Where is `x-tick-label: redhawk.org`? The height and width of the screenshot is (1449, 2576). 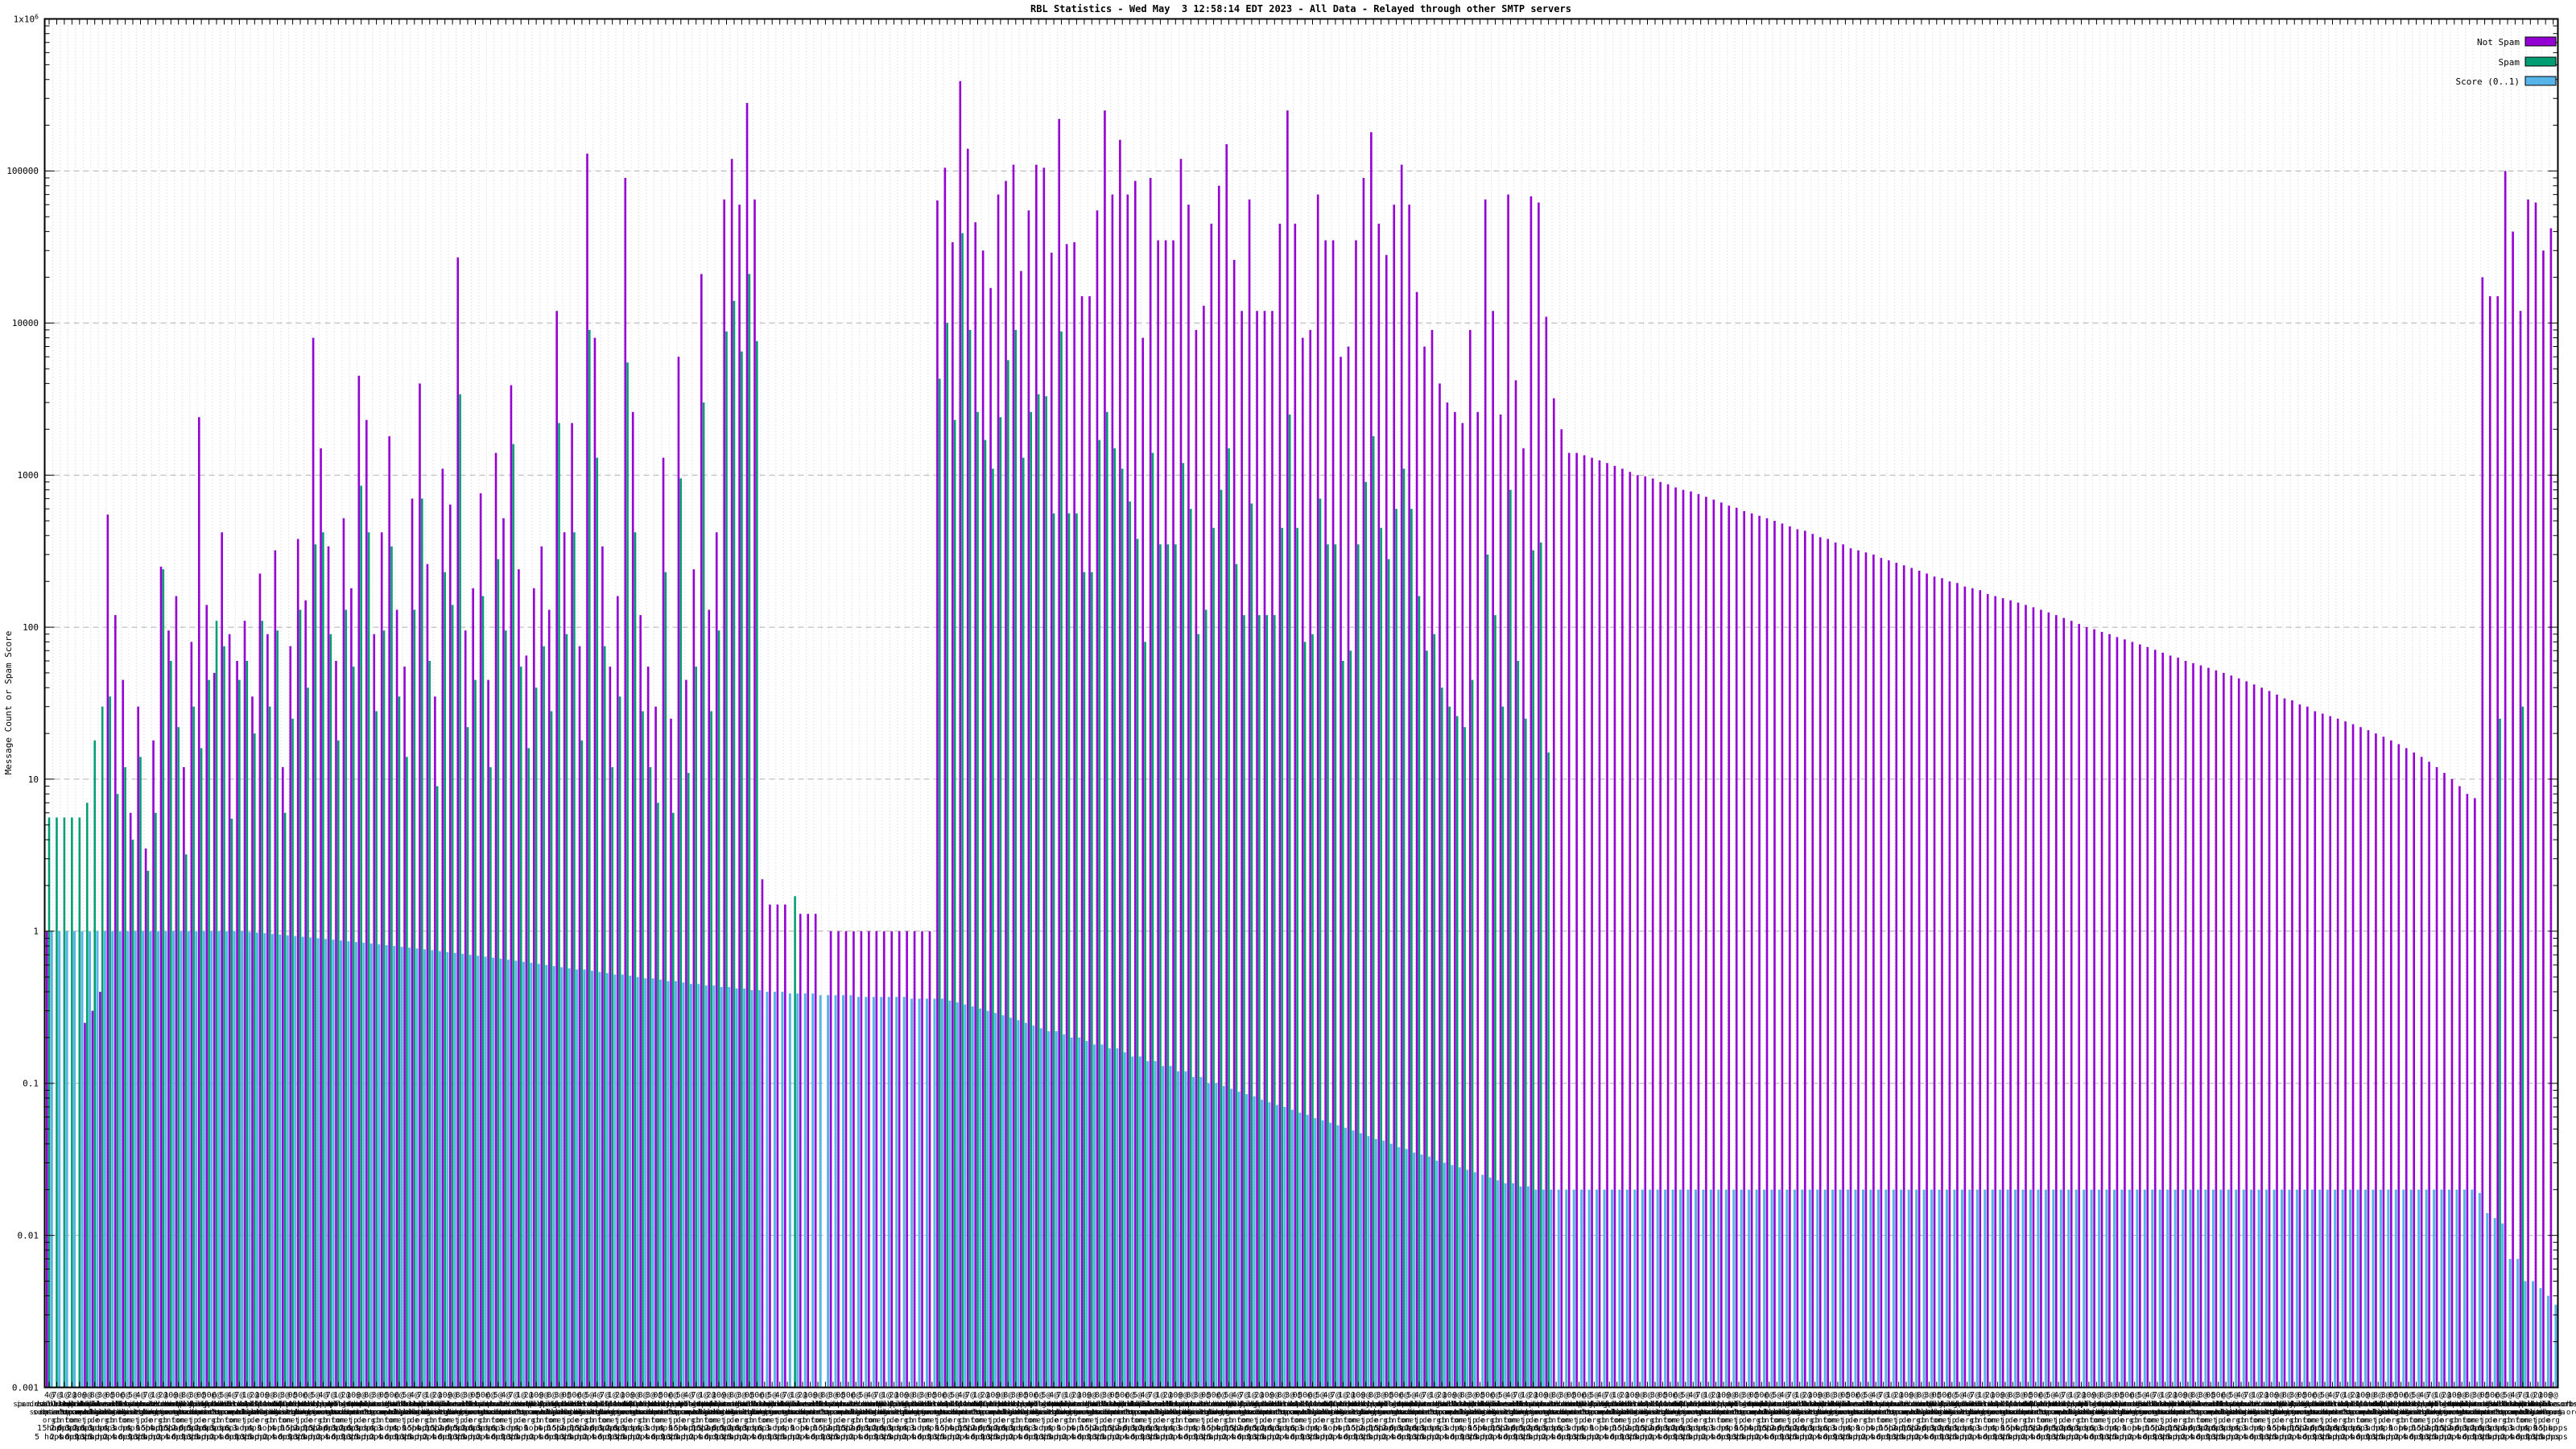
x-tick-label: redhawk.org is located at coordinates (1320, 1413).